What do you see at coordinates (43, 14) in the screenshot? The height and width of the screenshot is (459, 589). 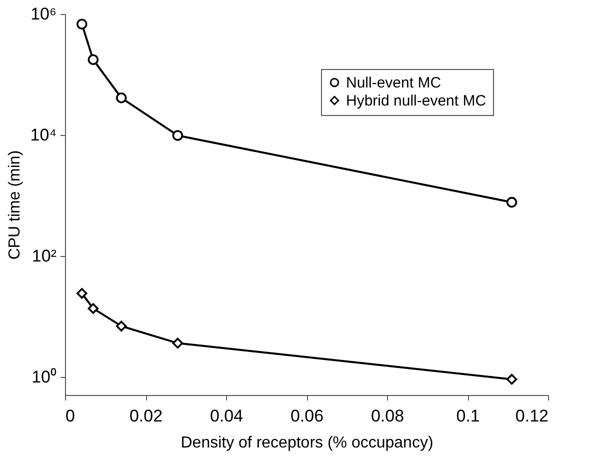 I see `y-tick-label: 10⁶` at bounding box center [43, 14].